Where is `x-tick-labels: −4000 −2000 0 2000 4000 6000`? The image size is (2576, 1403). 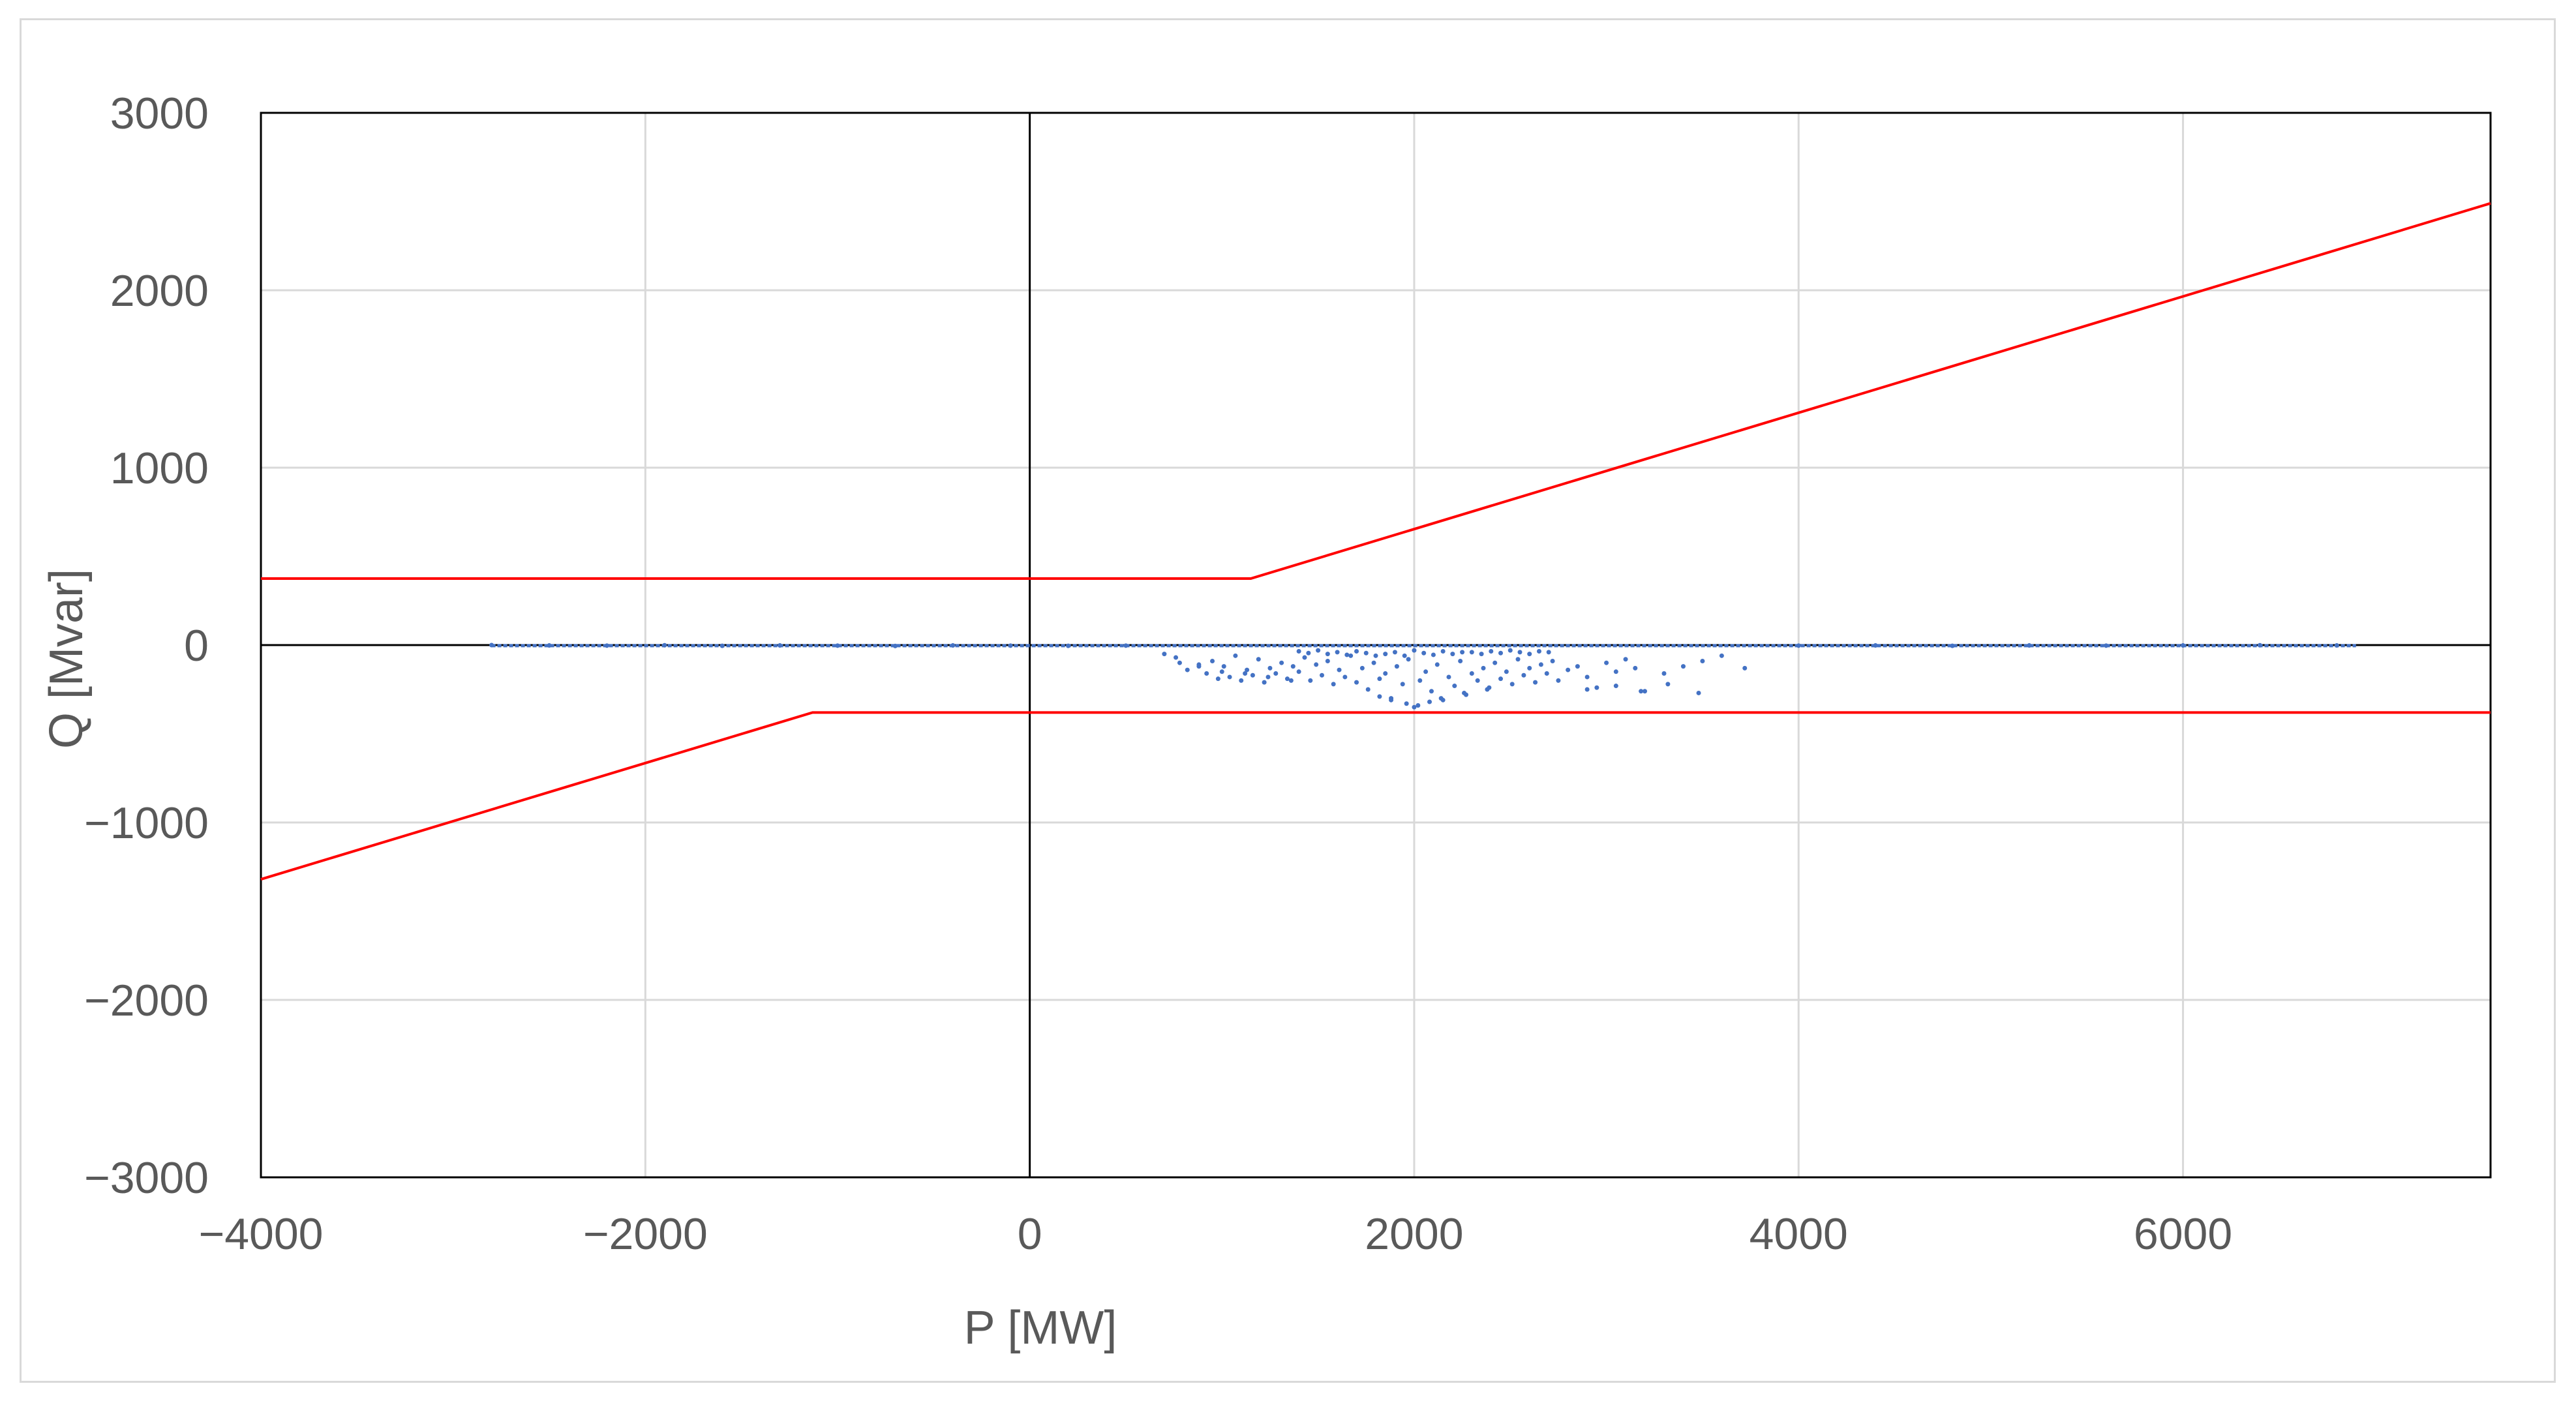
x-tick-labels: −4000 −2000 0 2000 4000 6000 is located at coordinates (1216, 1234).